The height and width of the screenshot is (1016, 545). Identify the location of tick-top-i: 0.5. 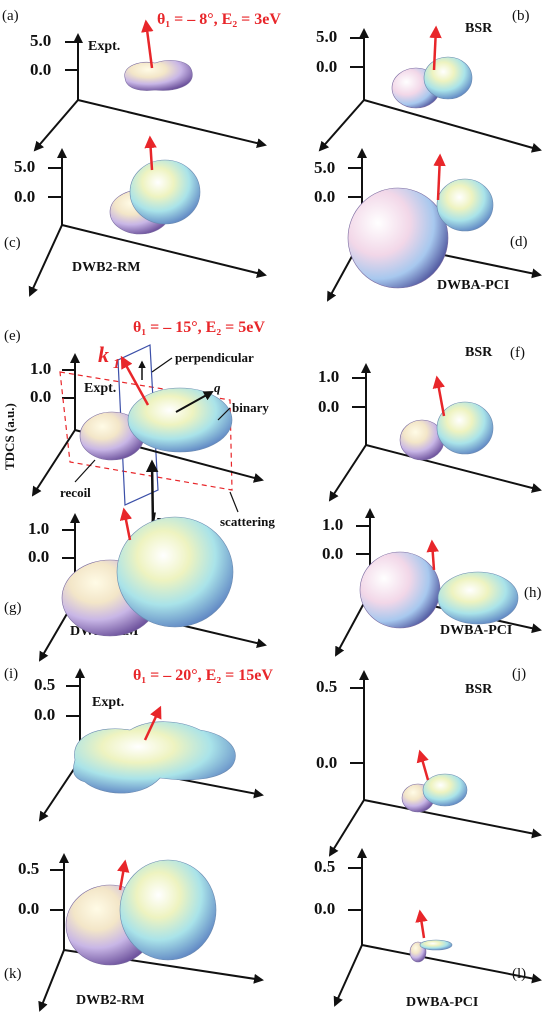
(44, 684).